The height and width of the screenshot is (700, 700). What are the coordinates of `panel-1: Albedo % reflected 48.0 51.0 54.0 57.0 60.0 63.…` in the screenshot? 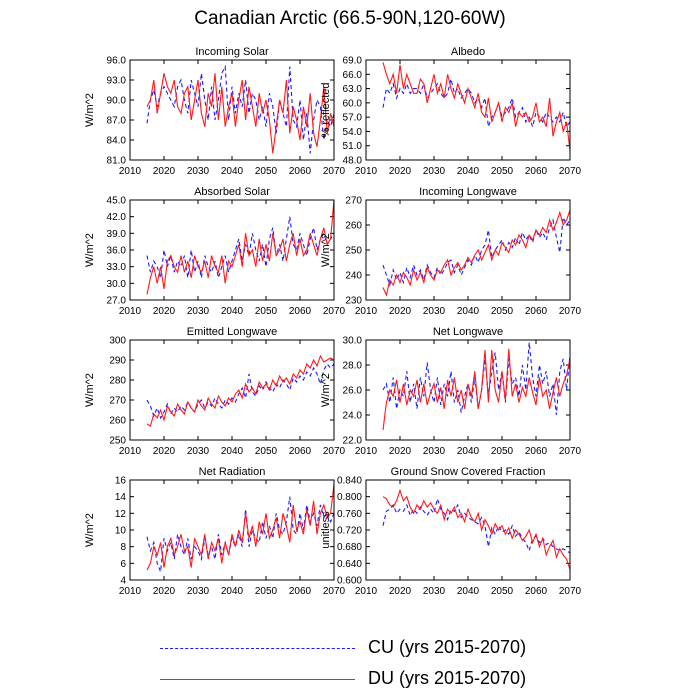 It's located at (451, 111).